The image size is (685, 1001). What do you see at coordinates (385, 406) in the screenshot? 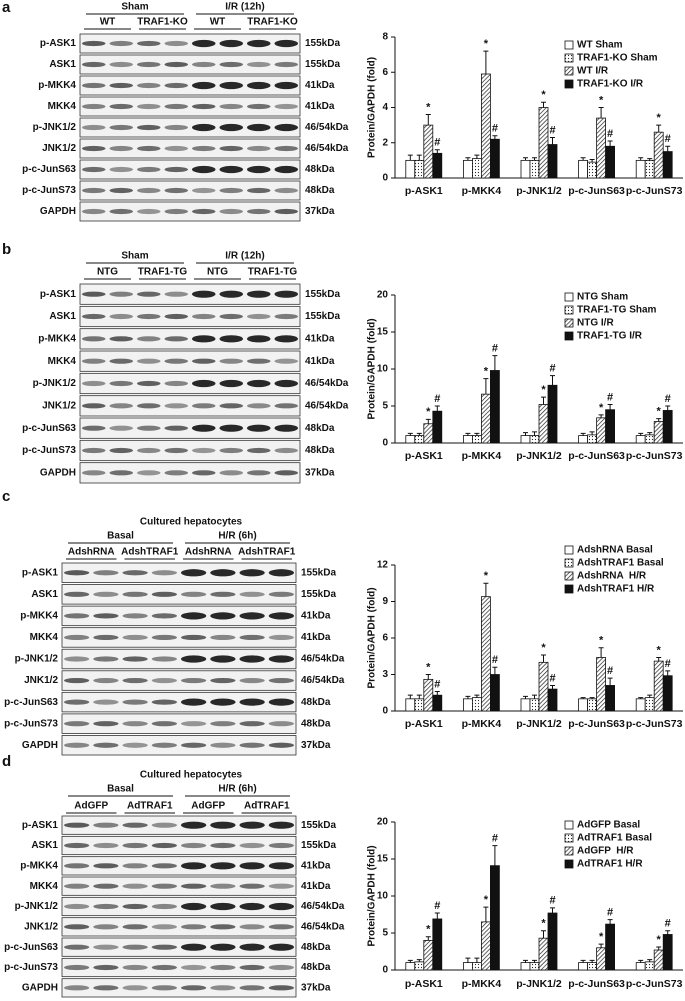
I see `y-tick-label: 5` at bounding box center [385, 406].